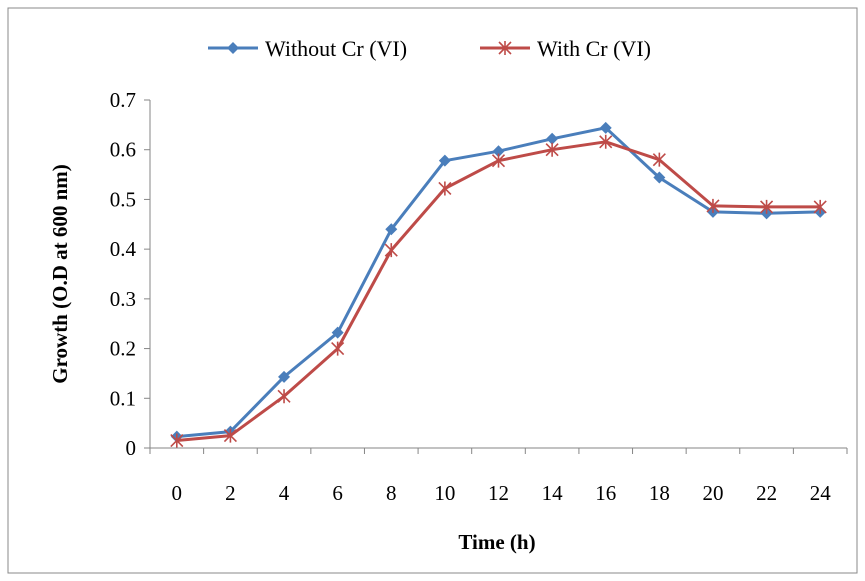 The width and height of the screenshot is (865, 581). I want to click on y-axis: 0 0.1 0.2 0.3 0.4 0.5 0.6 0.7, so click(130, 274).